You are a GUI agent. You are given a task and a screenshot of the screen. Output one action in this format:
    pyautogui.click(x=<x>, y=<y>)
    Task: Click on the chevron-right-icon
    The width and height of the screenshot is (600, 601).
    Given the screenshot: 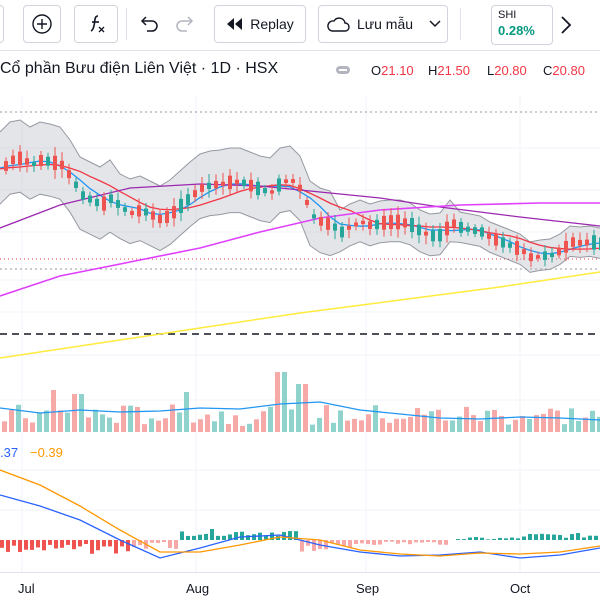 What is the action you would take?
    pyautogui.click(x=566, y=25)
    